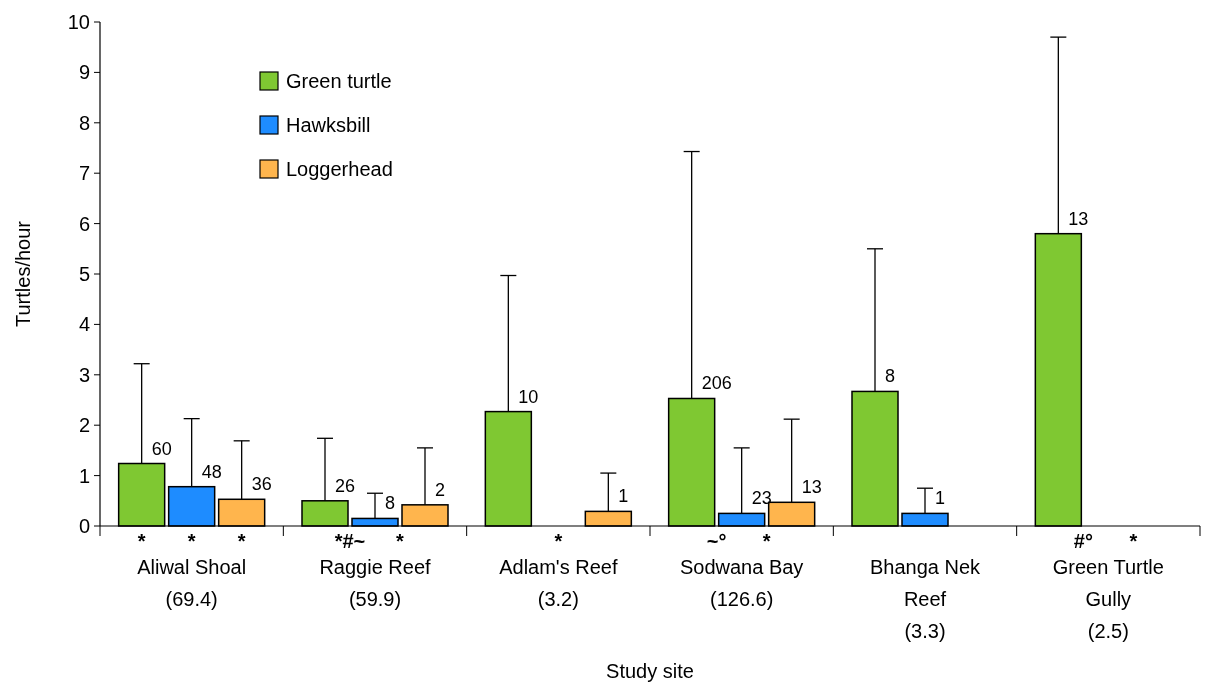  I want to click on y-tick-label: 1, so click(84, 475).